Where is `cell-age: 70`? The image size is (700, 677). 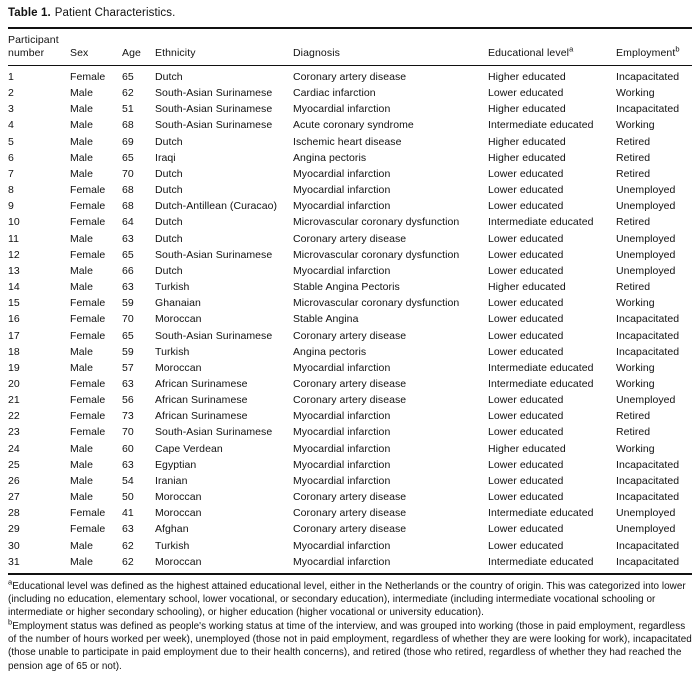
cell-age: 70 is located at coordinates (128, 432).